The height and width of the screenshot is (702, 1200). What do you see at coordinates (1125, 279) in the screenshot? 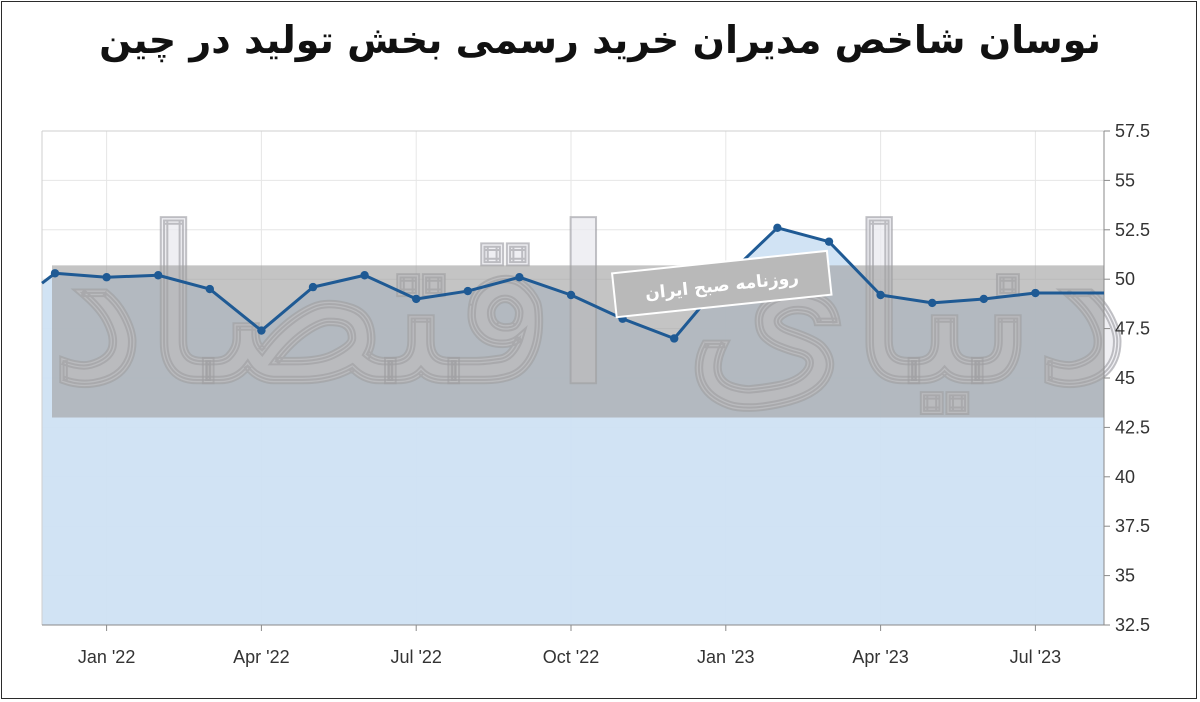
I see `y-tick-label: 50` at bounding box center [1125, 279].